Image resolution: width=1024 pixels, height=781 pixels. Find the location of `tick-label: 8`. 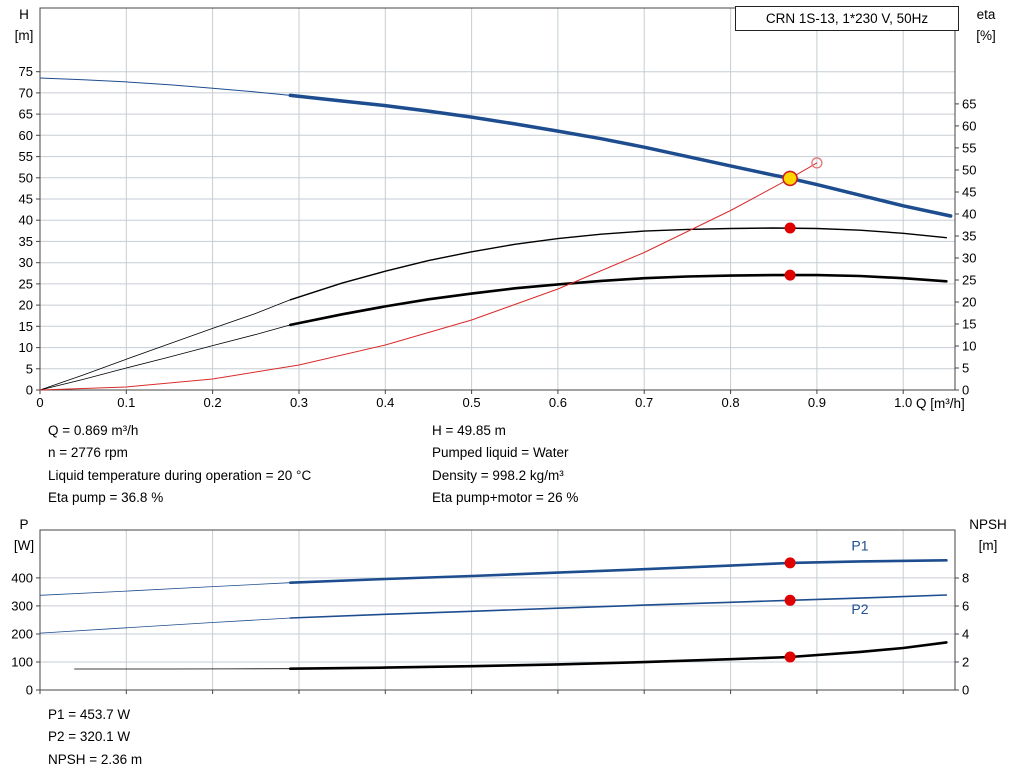

tick-label: 8 is located at coordinates (965, 578).